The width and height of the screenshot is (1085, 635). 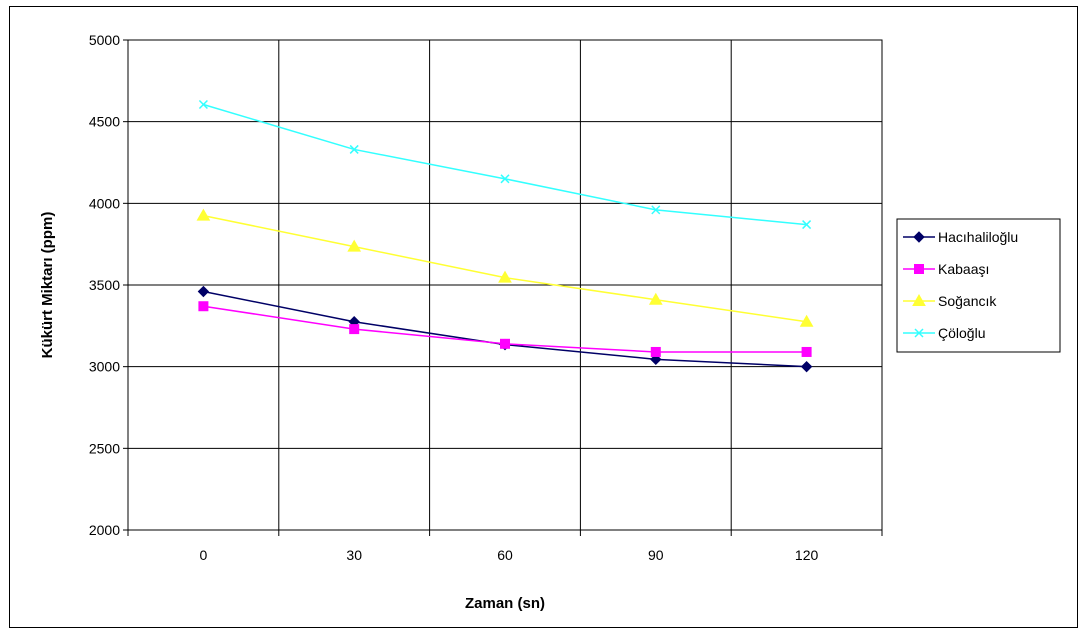 What do you see at coordinates (104, 122) in the screenshot?
I see `y-tick-label: 4500` at bounding box center [104, 122].